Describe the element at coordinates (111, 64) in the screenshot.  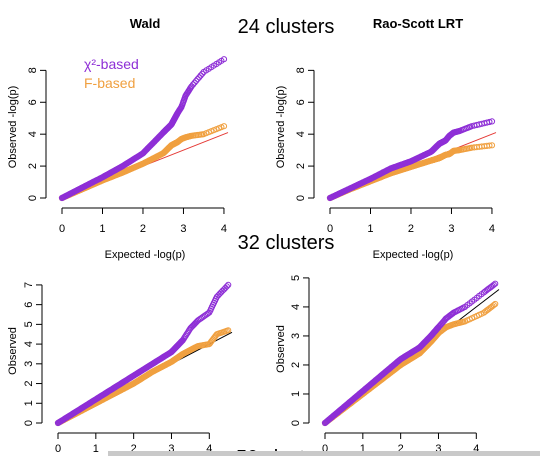
I see `legend-chi: χ²-based` at that location.